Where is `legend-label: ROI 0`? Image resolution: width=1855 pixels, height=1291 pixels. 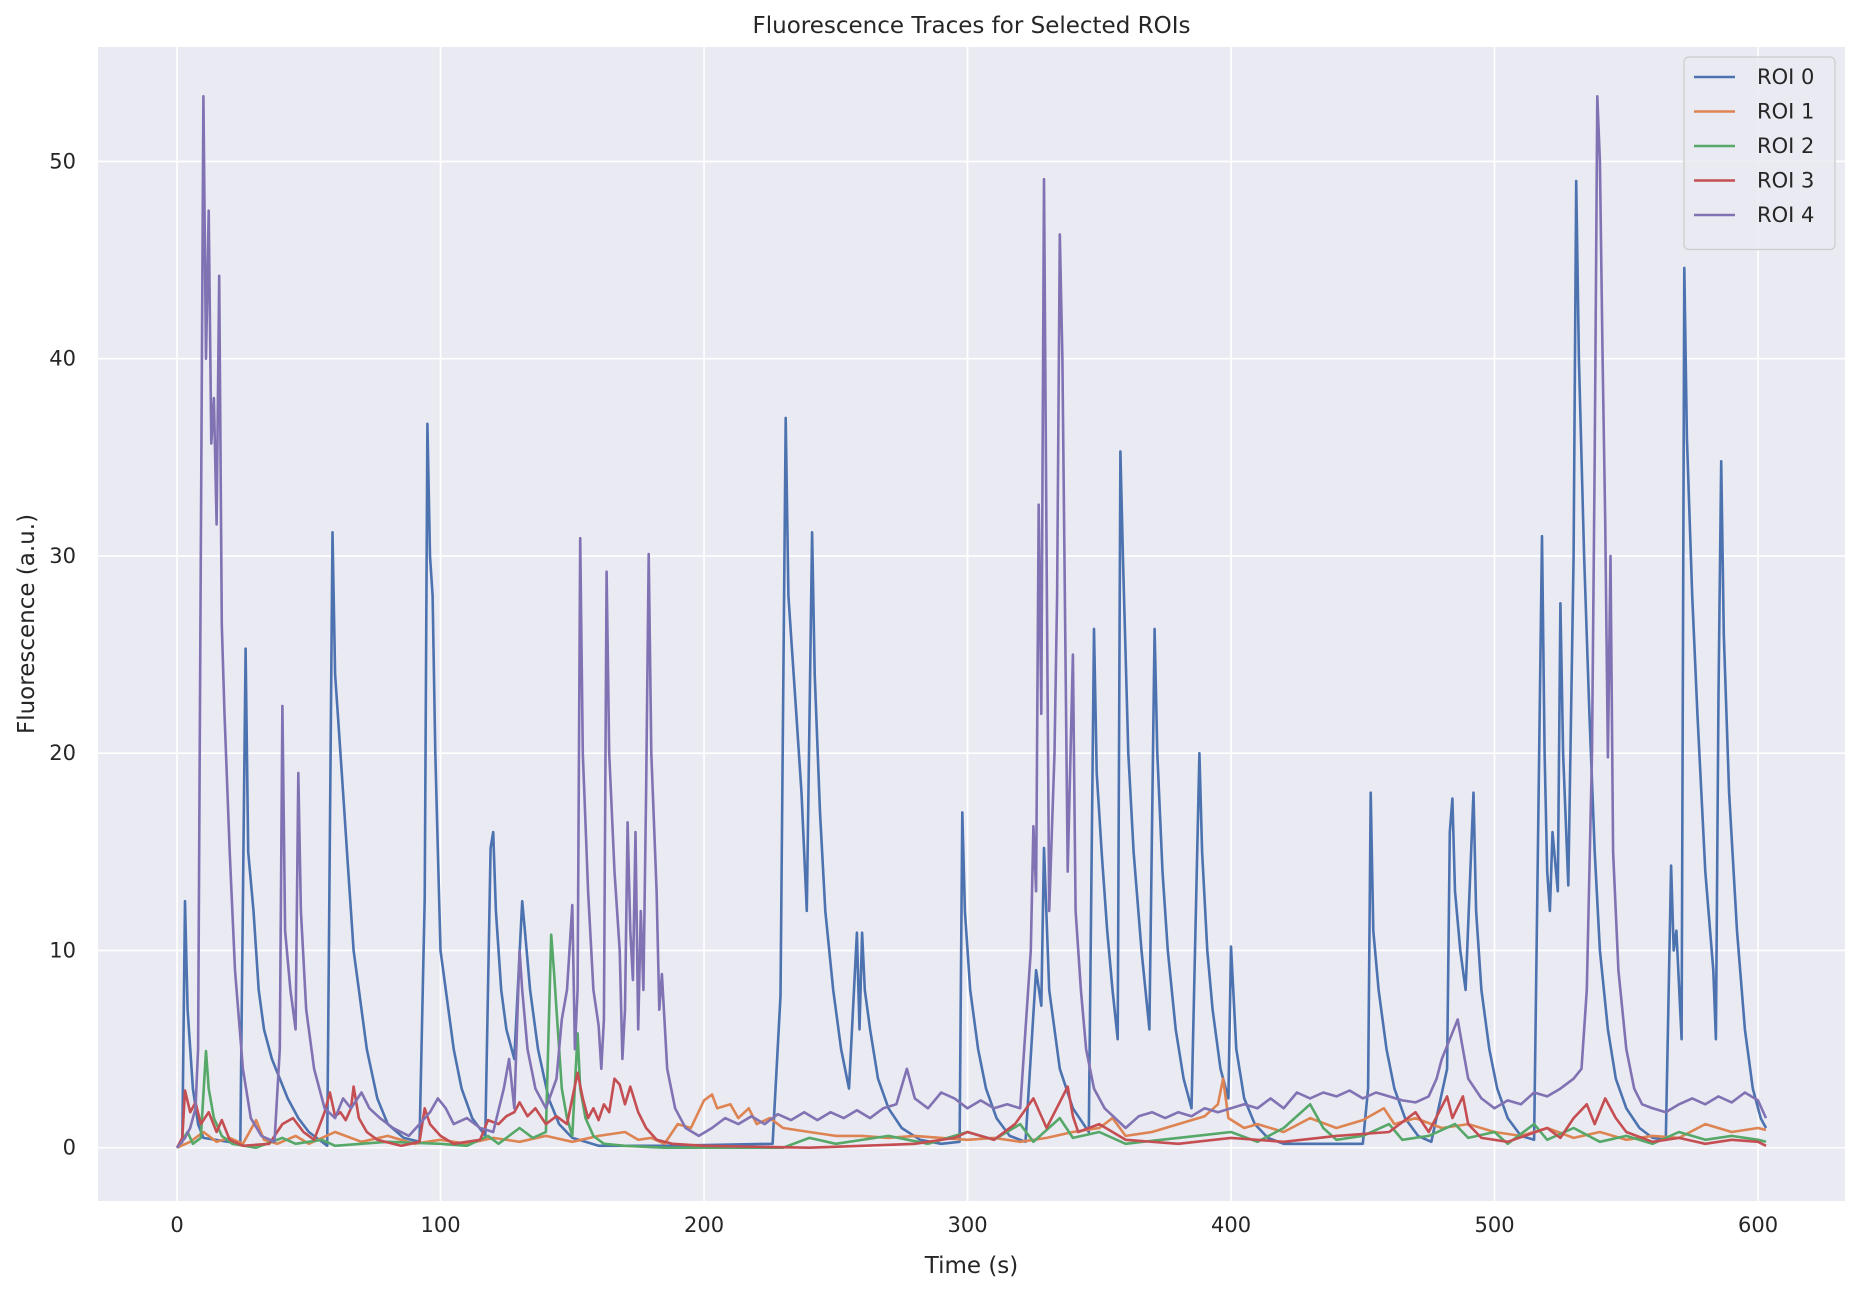 legend-label: ROI 0 is located at coordinates (1785, 77).